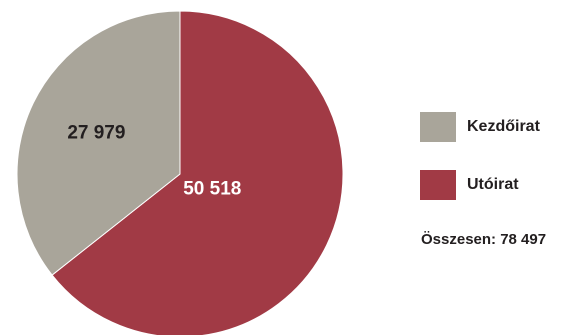  I want to click on total-text: Összesen: 78 497, so click(484, 239).